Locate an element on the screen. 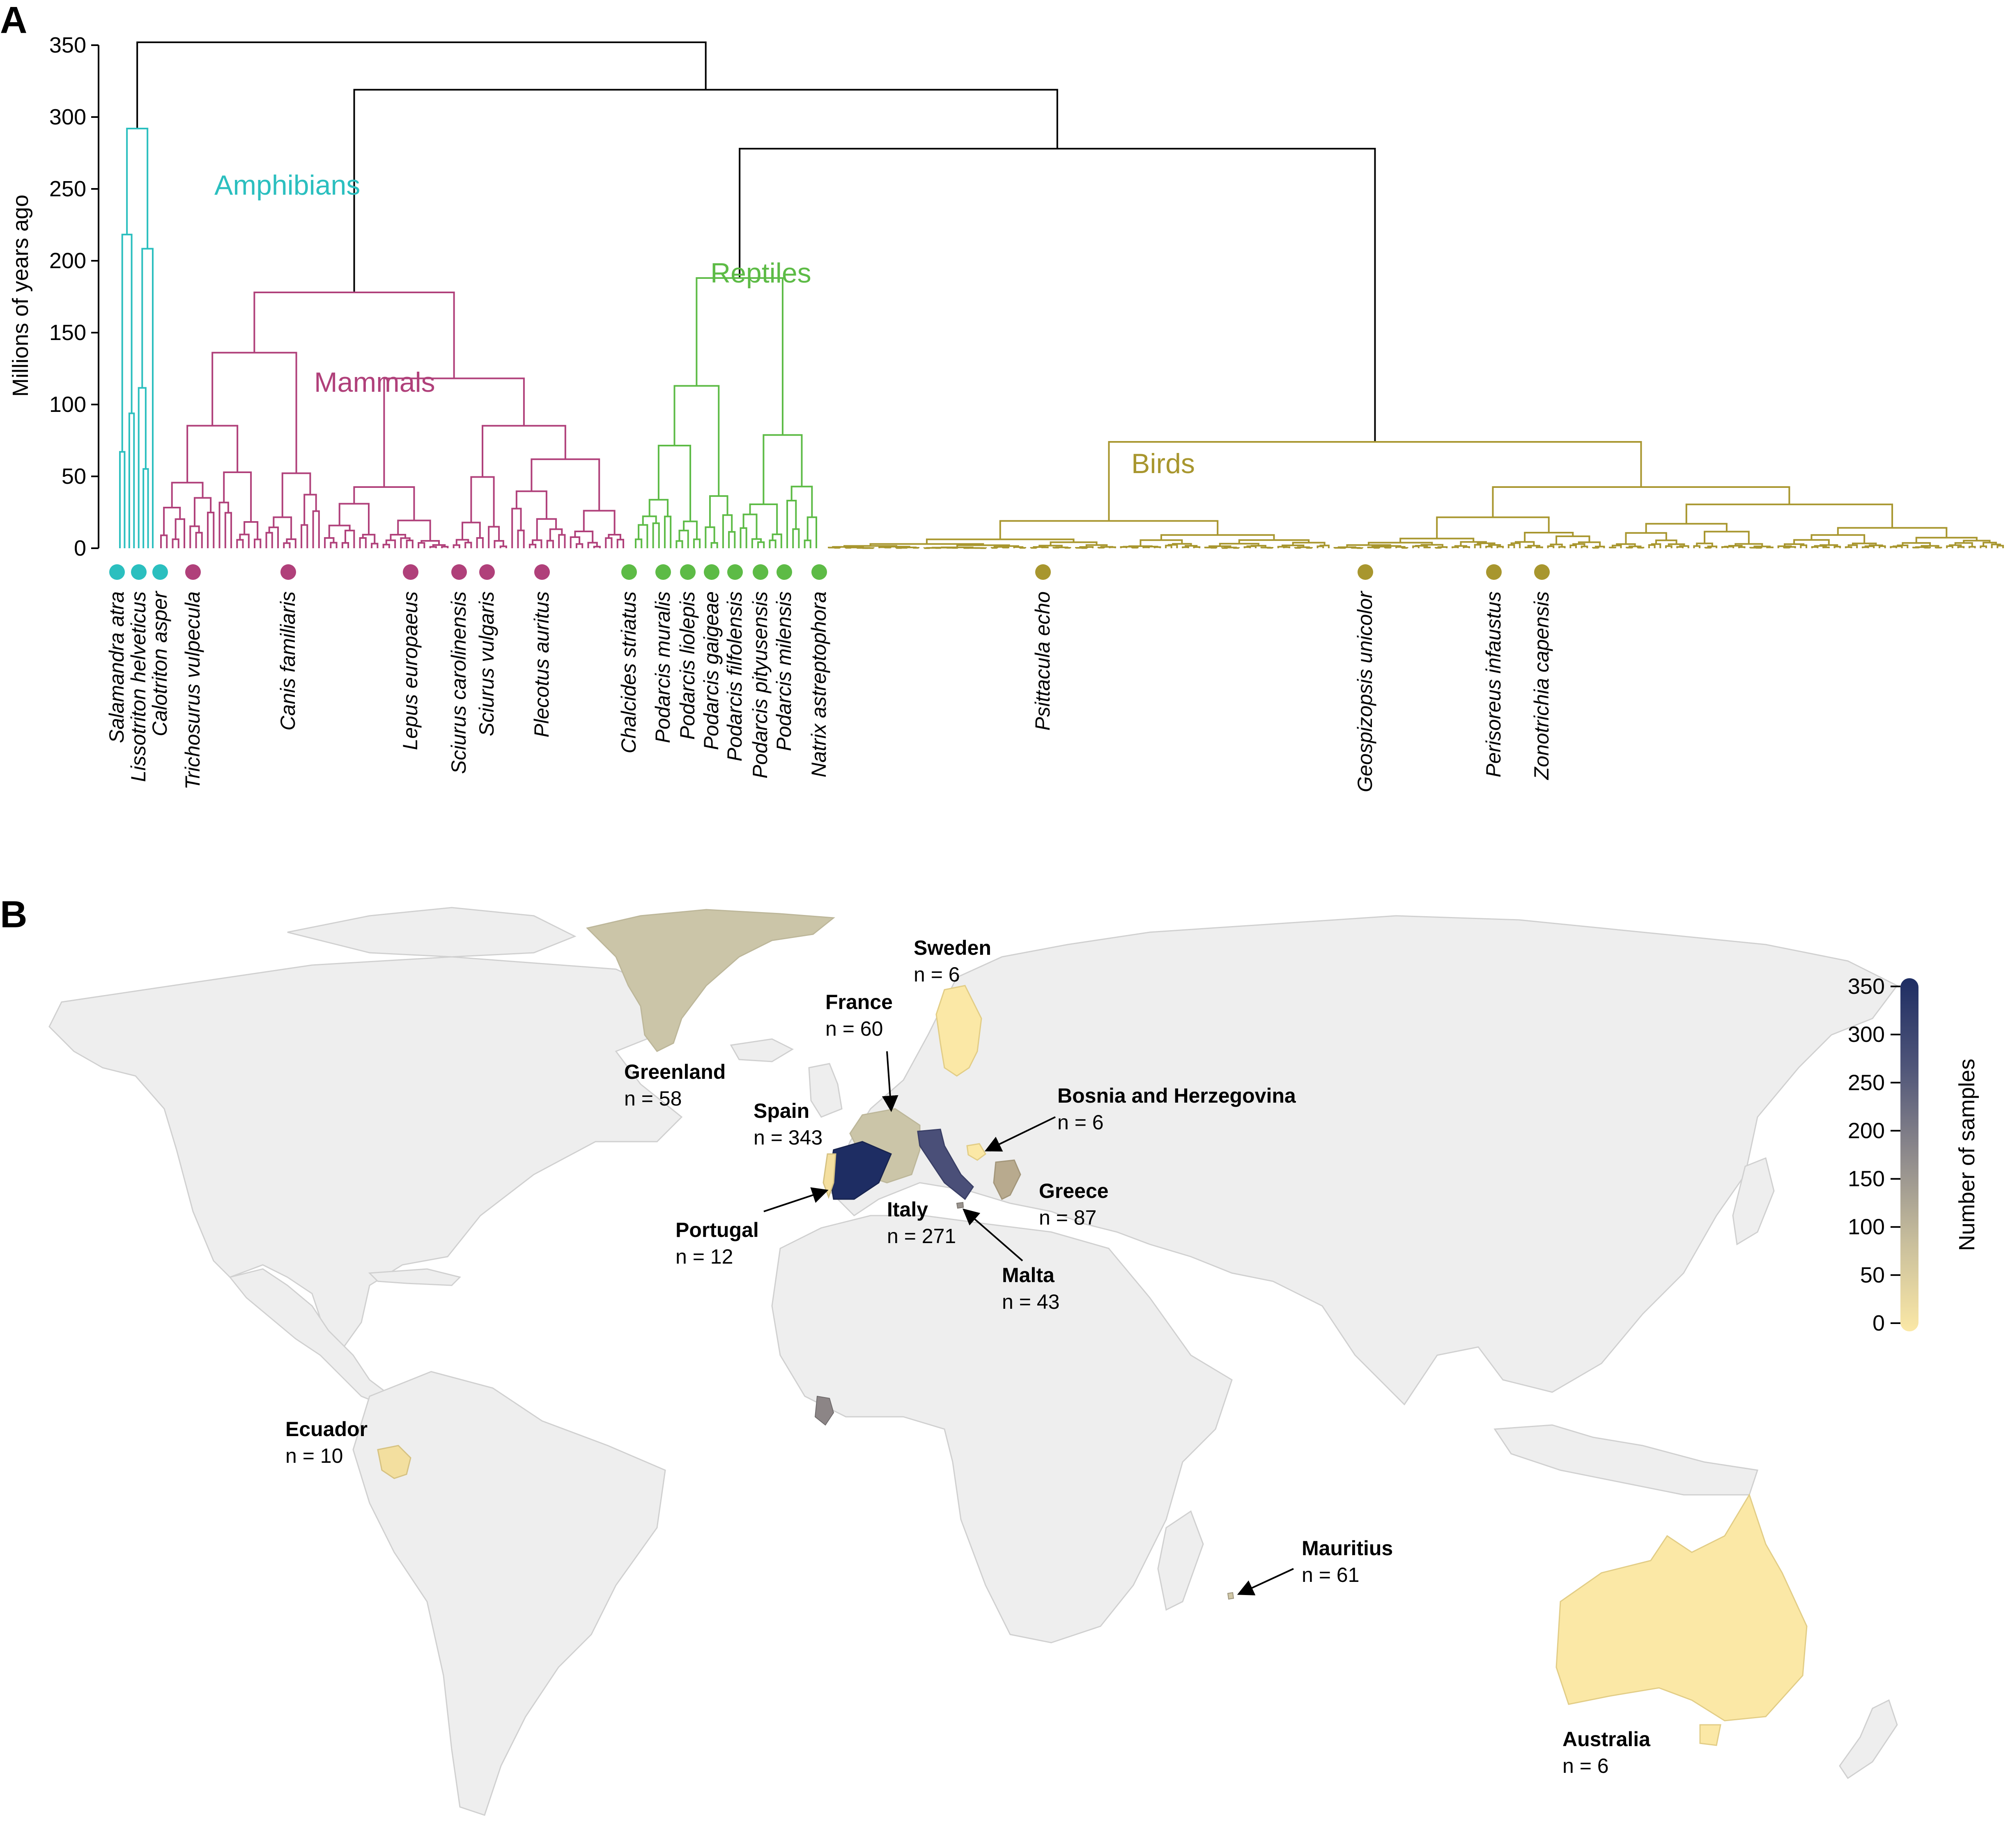 The height and width of the screenshot is (1848, 2008). label-malta-name: Malta is located at coordinates (1028, 1275).